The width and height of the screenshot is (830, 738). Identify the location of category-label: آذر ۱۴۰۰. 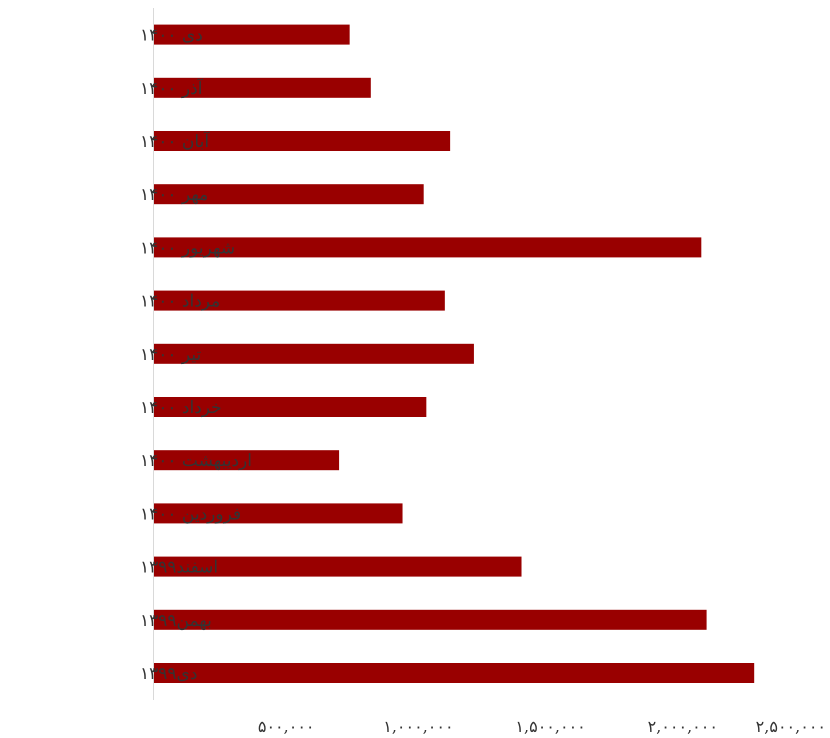
(172, 88).